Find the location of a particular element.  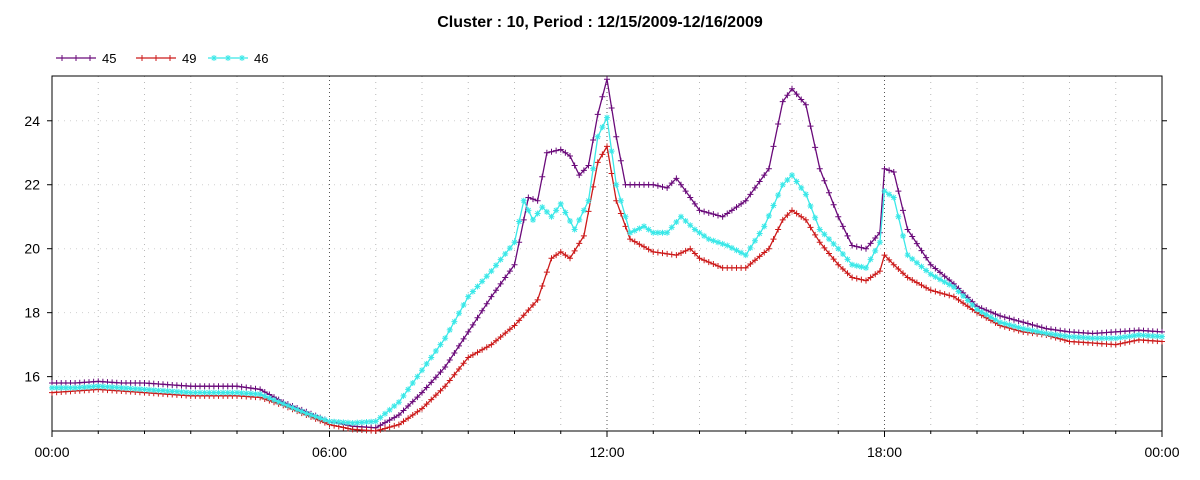

y-tick-labels: 16 18 20 22 24 is located at coordinates (32, 249).